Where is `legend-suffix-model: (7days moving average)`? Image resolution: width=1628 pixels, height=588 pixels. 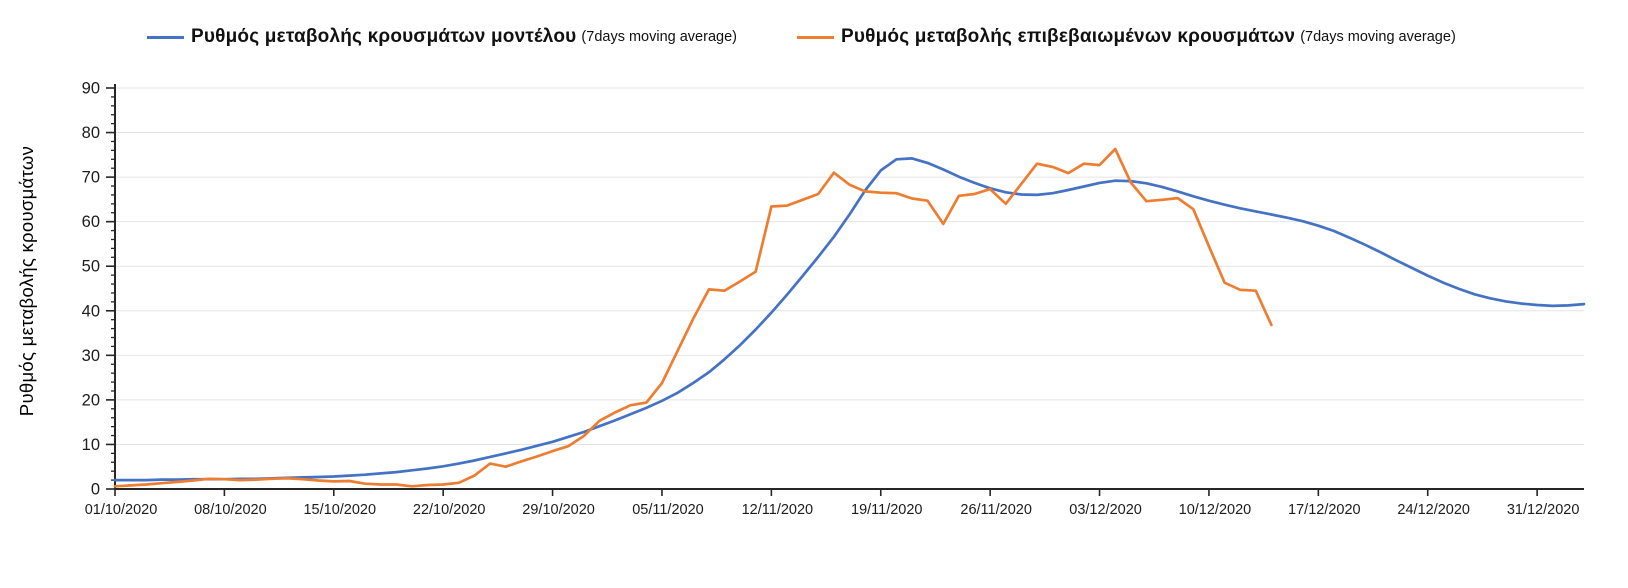
legend-suffix-model: (7days moving average) is located at coordinates (659, 37).